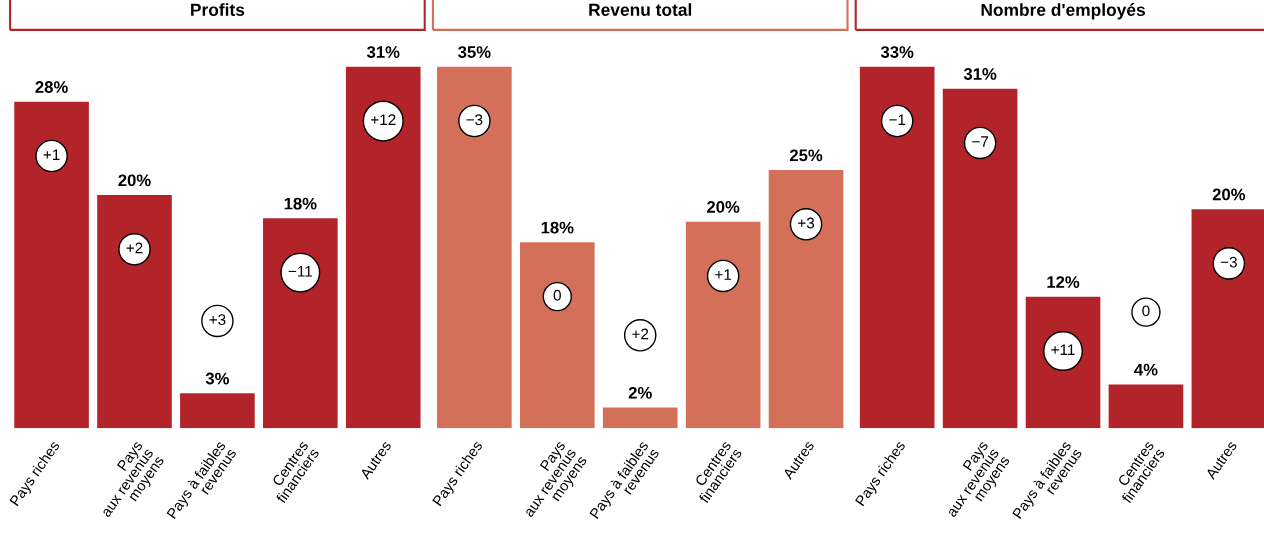 The image size is (1264, 538). Describe the element at coordinates (640, 9) in the screenshot. I see `chart-title: Revenu total` at that location.